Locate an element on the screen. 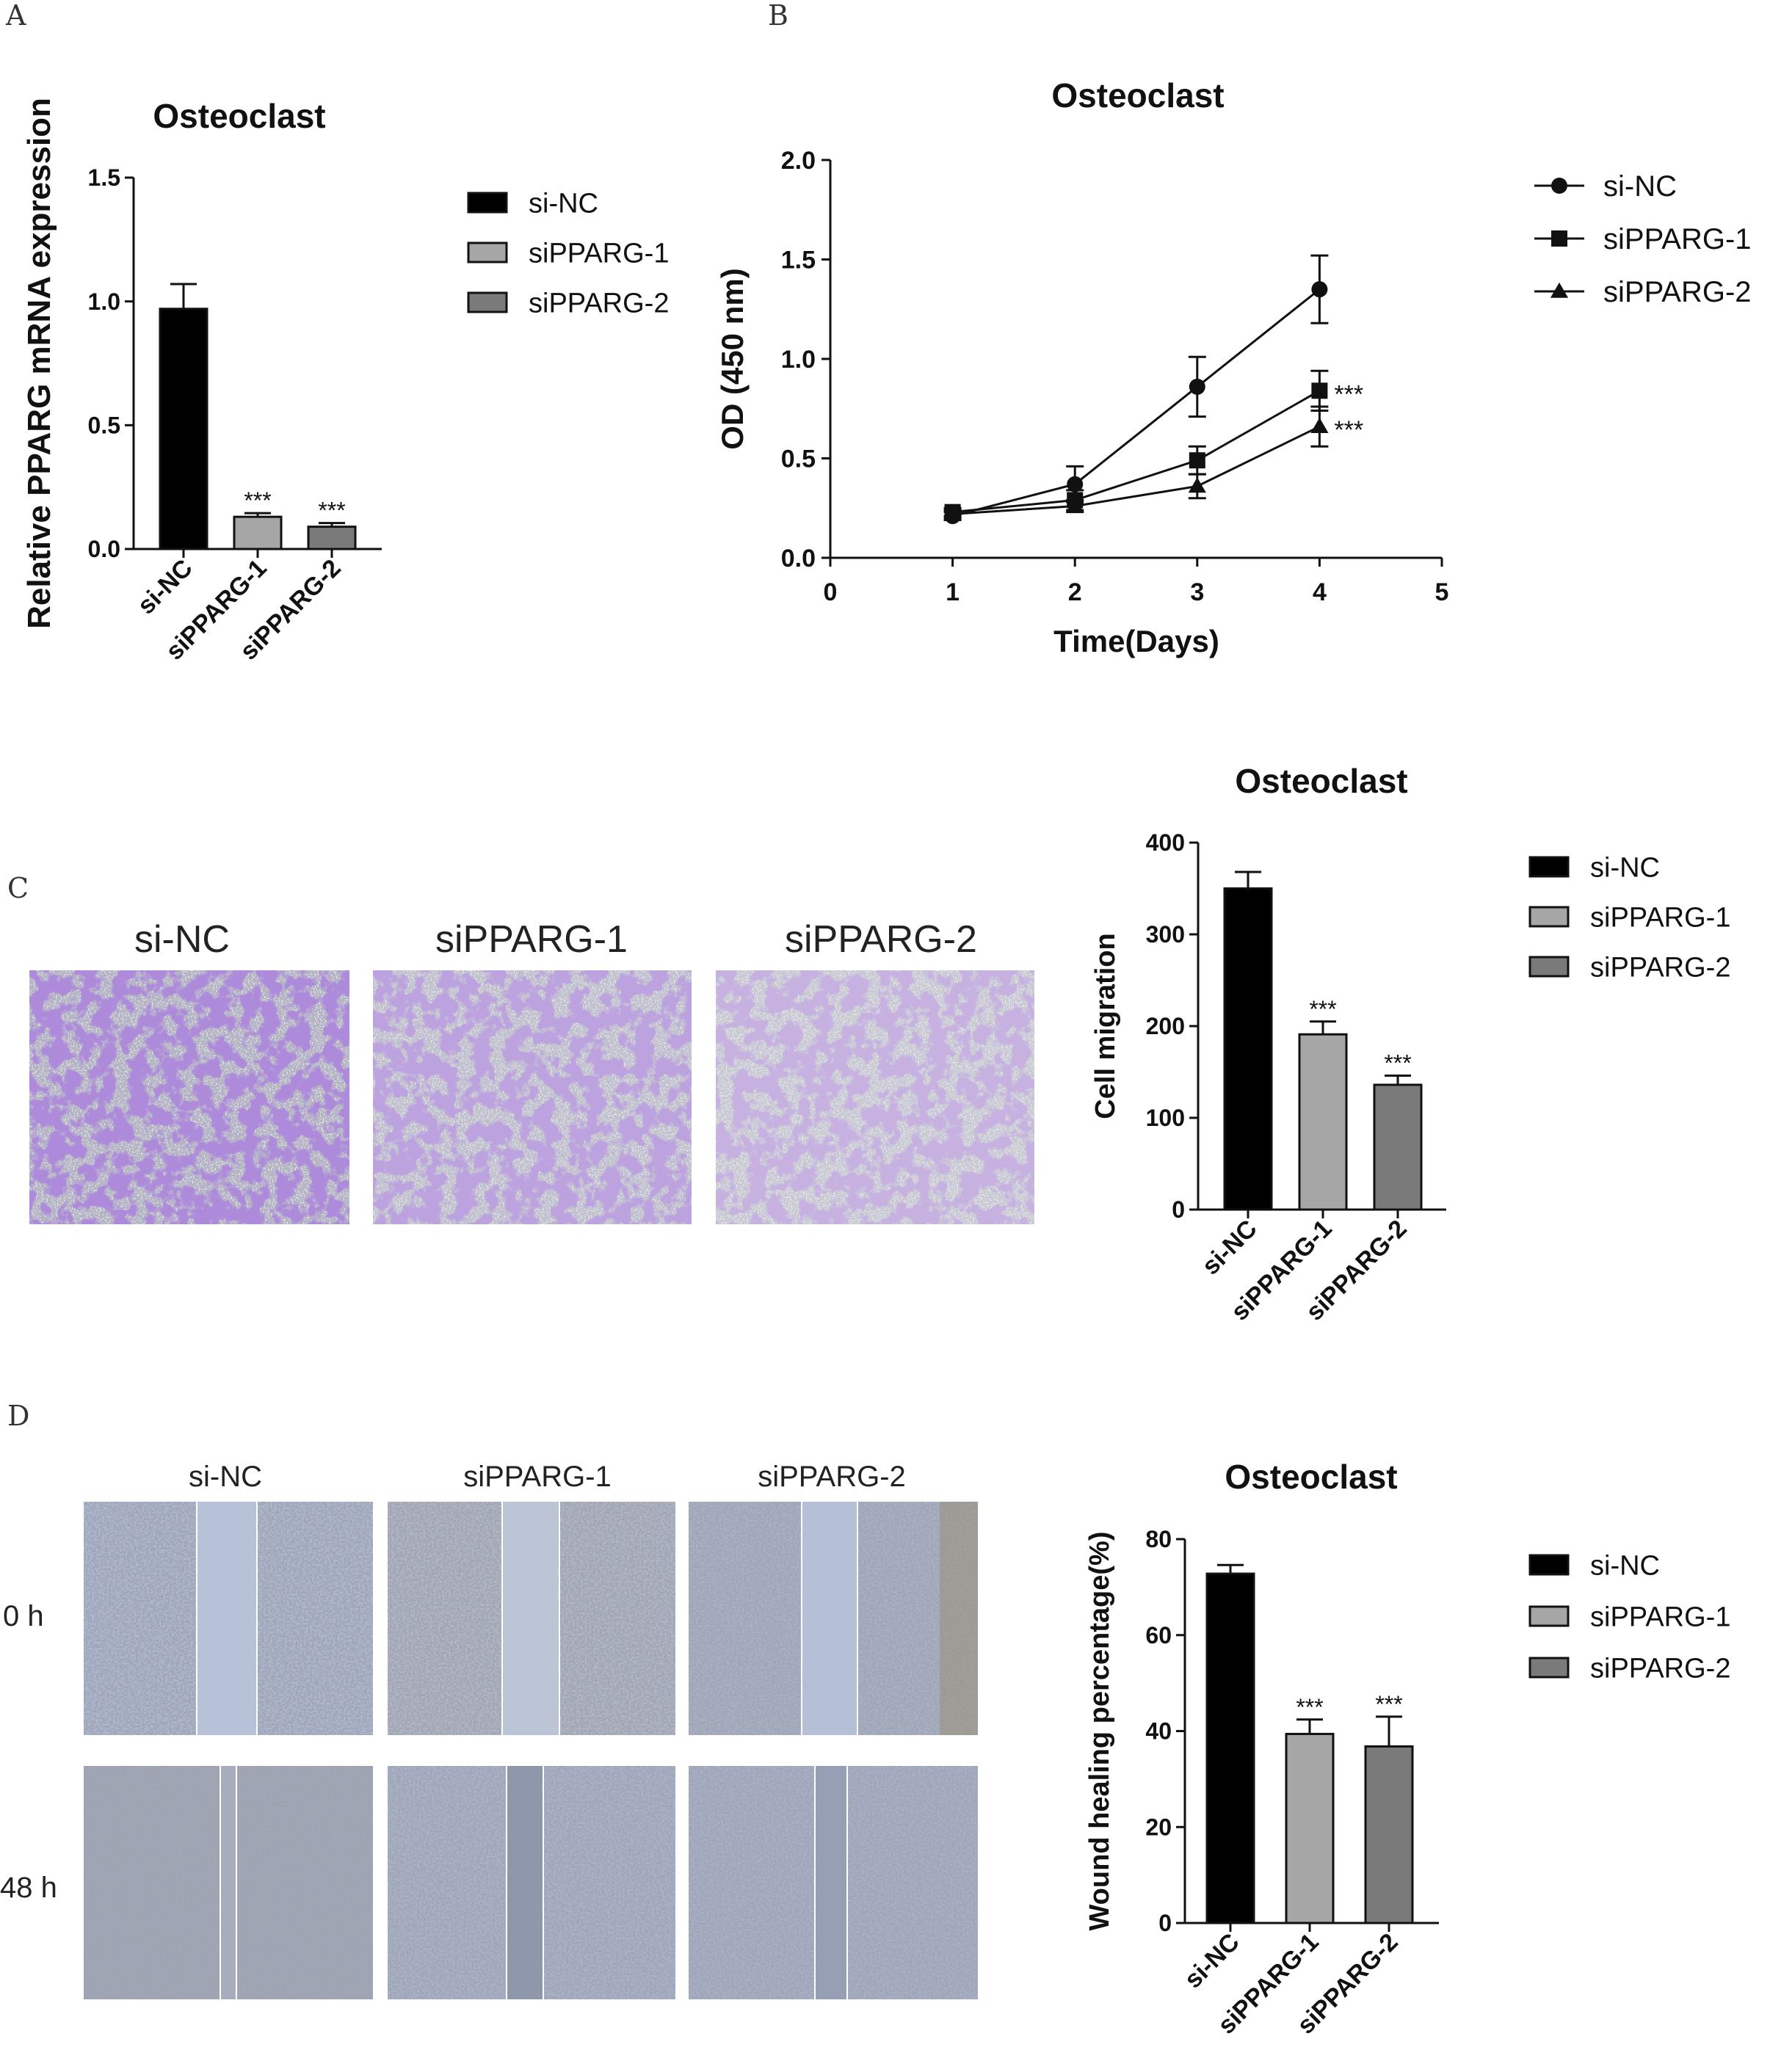 The width and height of the screenshot is (1770, 2072). wound-col-label-1: si-NC is located at coordinates (226, 1477).